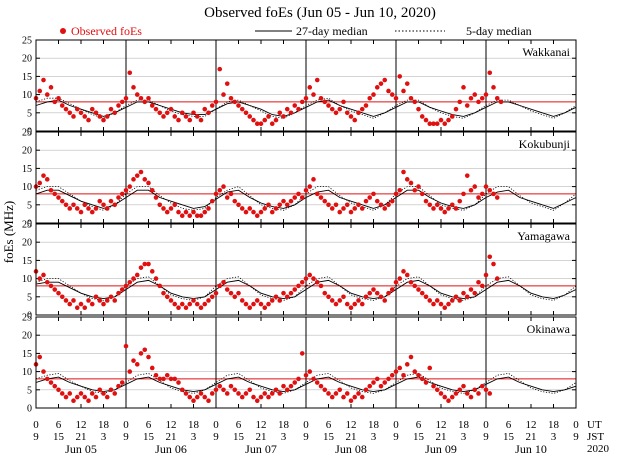  Describe the element at coordinates (261, 449) in the screenshot. I see `day-label: Jun 07` at that location.